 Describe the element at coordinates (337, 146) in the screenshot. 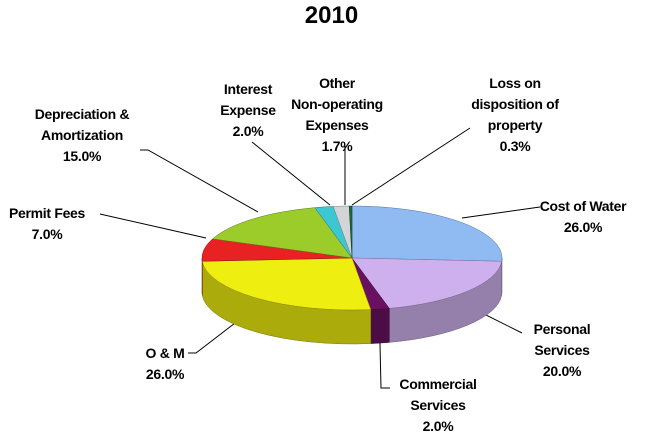

I see `value-label: 1.7%` at that location.